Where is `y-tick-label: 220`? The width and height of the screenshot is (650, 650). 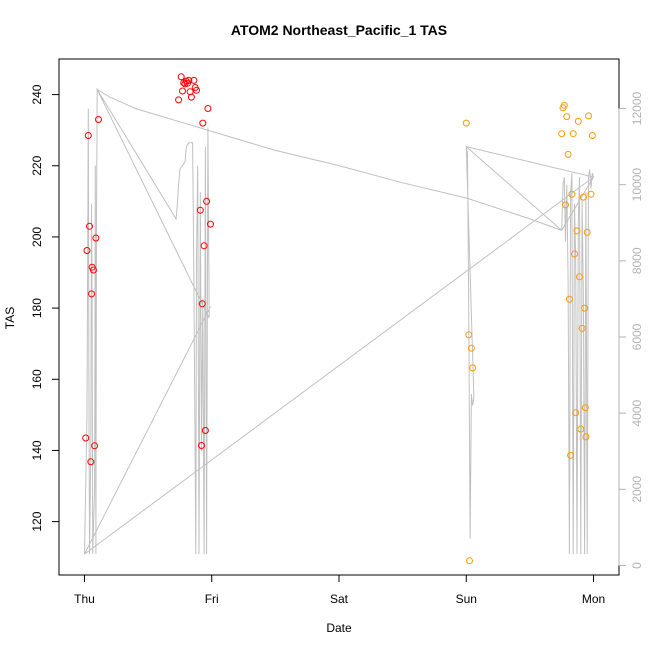
y-tick-label: 220 is located at coordinates (37, 165).